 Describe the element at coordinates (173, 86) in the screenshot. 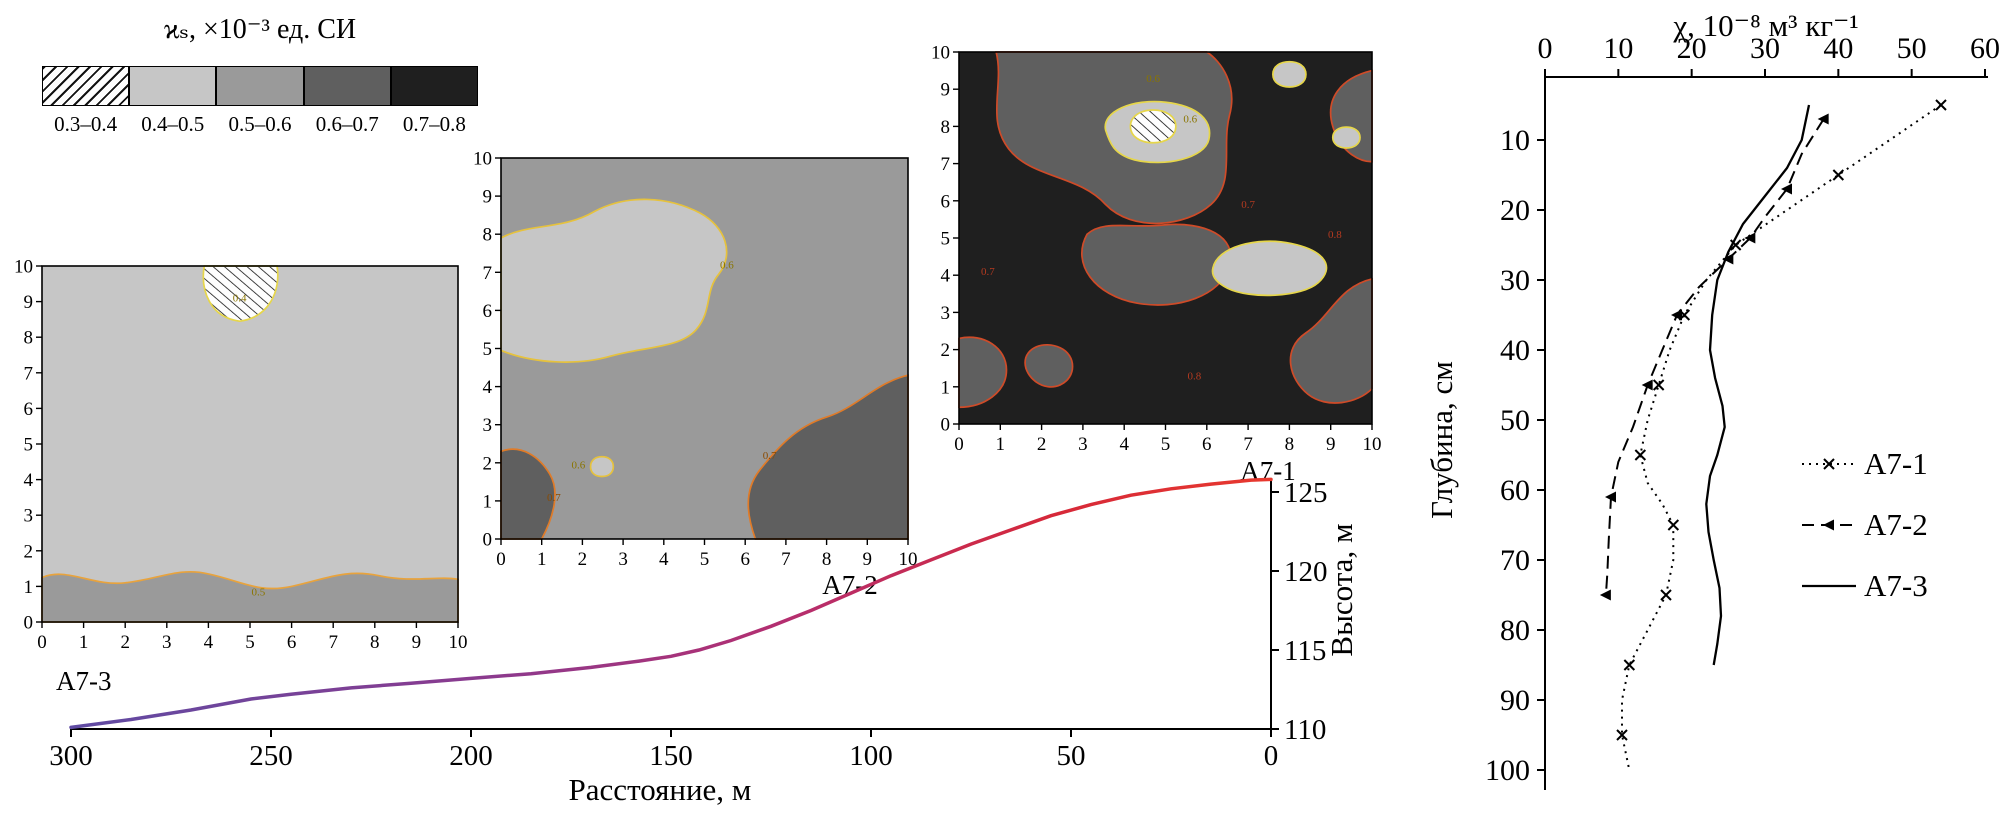

I see `colorbar-swatch-0.4–0.5` at that location.